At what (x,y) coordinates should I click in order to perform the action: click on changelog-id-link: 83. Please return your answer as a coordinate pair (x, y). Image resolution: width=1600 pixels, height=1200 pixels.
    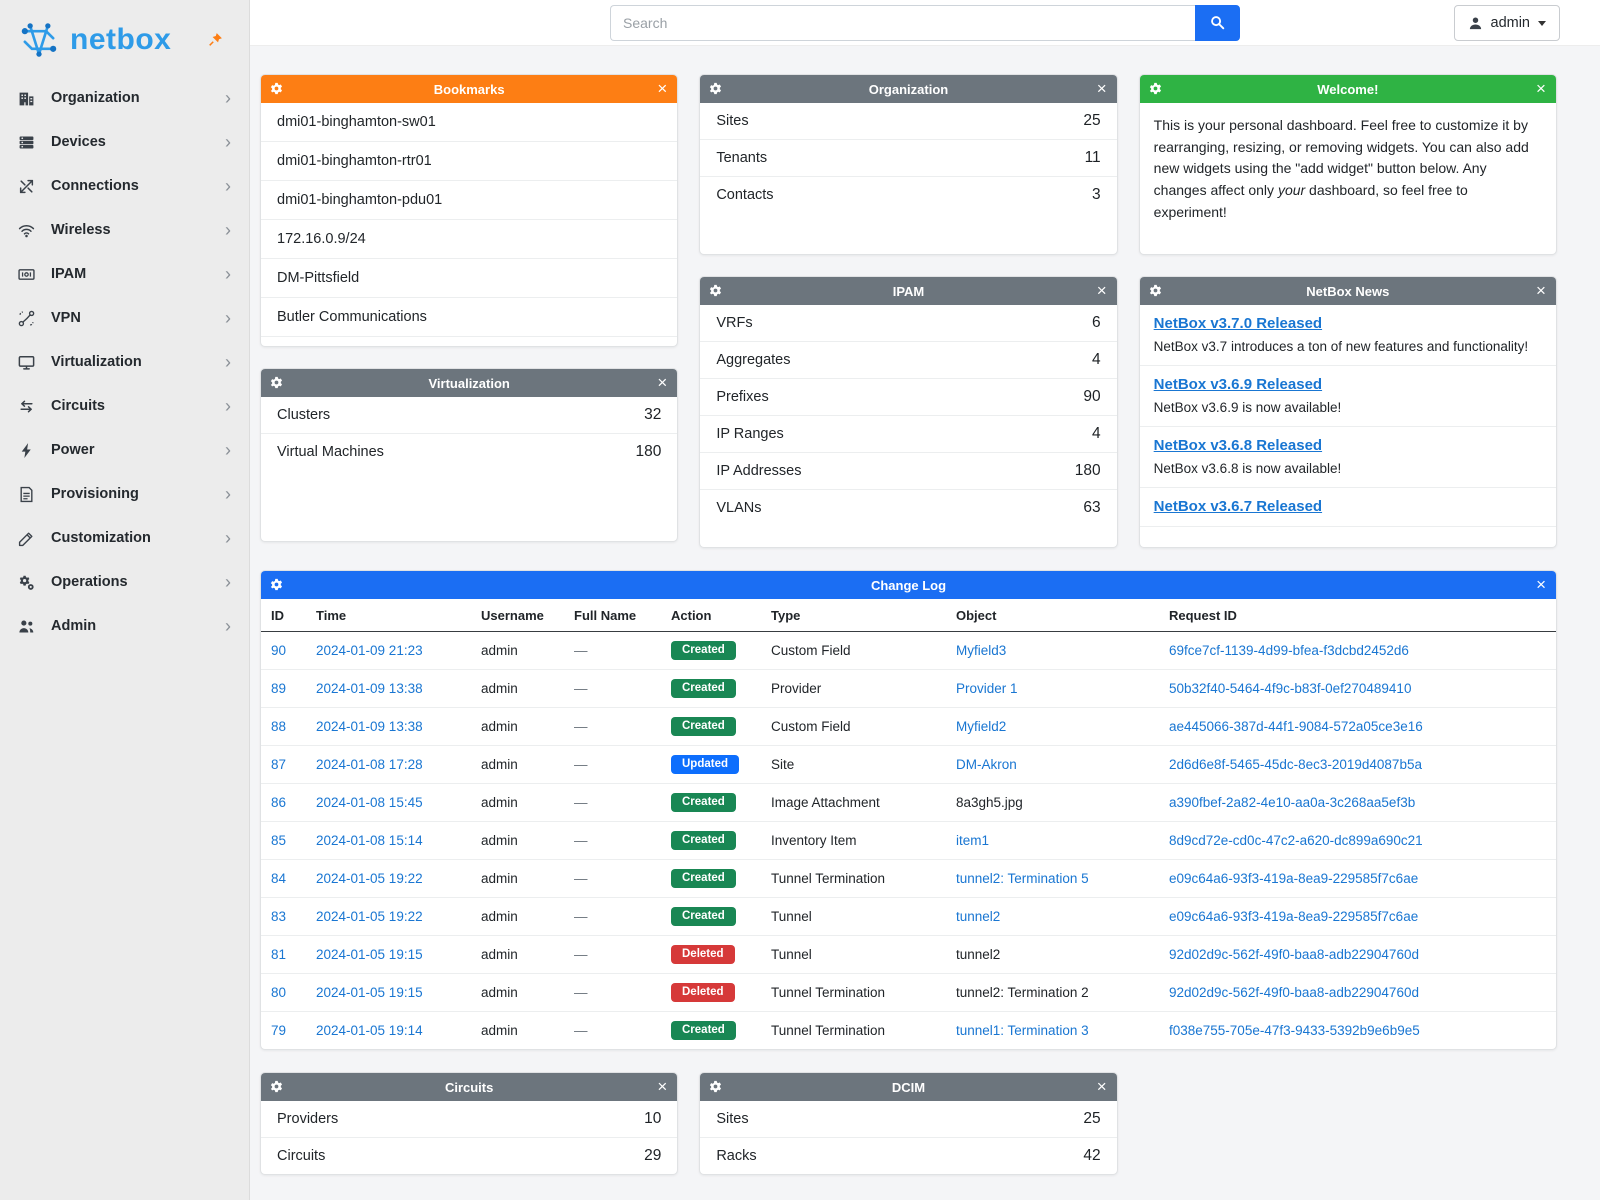
    Looking at the image, I should click on (279, 916).